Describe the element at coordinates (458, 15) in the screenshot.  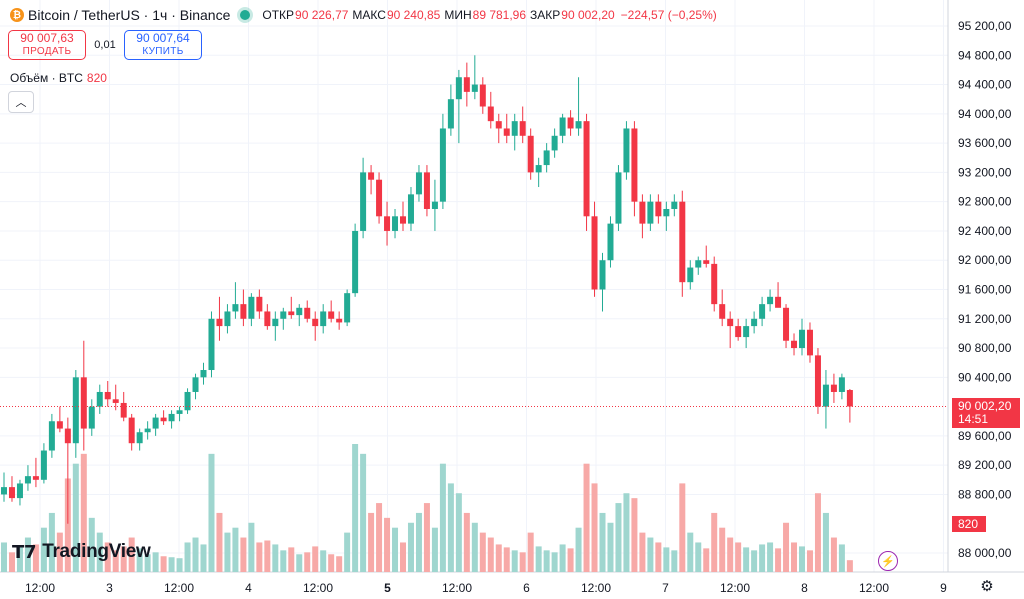
I see `low-label: МИН` at that location.